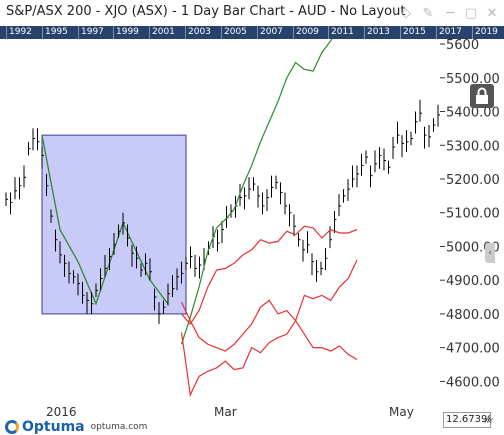 This screenshot has height=435, width=504. What do you see at coordinates (473, 281) in the screenshot?
I see `y-tick-label: 4900.00` at bounding box center [473, 281].